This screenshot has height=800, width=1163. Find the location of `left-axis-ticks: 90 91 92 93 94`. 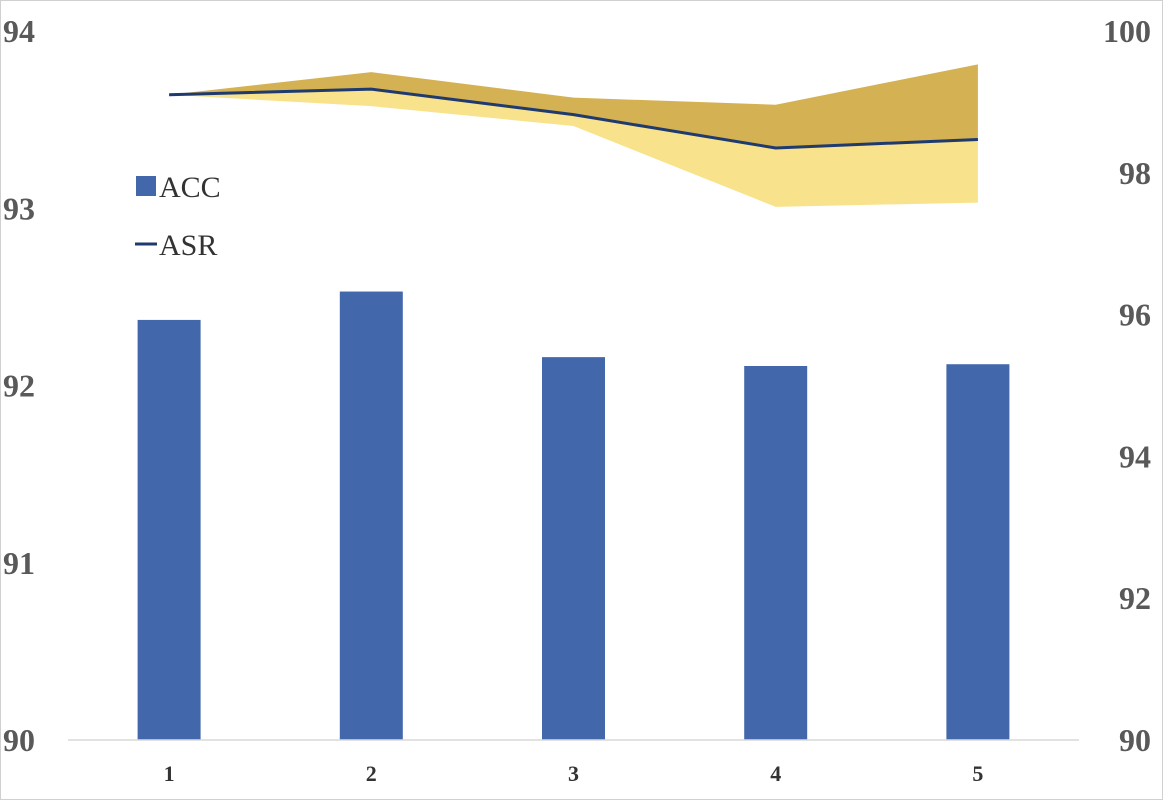

left-axis-ticks: 90 91 92 93 94 is located at coordinates (19, 385).